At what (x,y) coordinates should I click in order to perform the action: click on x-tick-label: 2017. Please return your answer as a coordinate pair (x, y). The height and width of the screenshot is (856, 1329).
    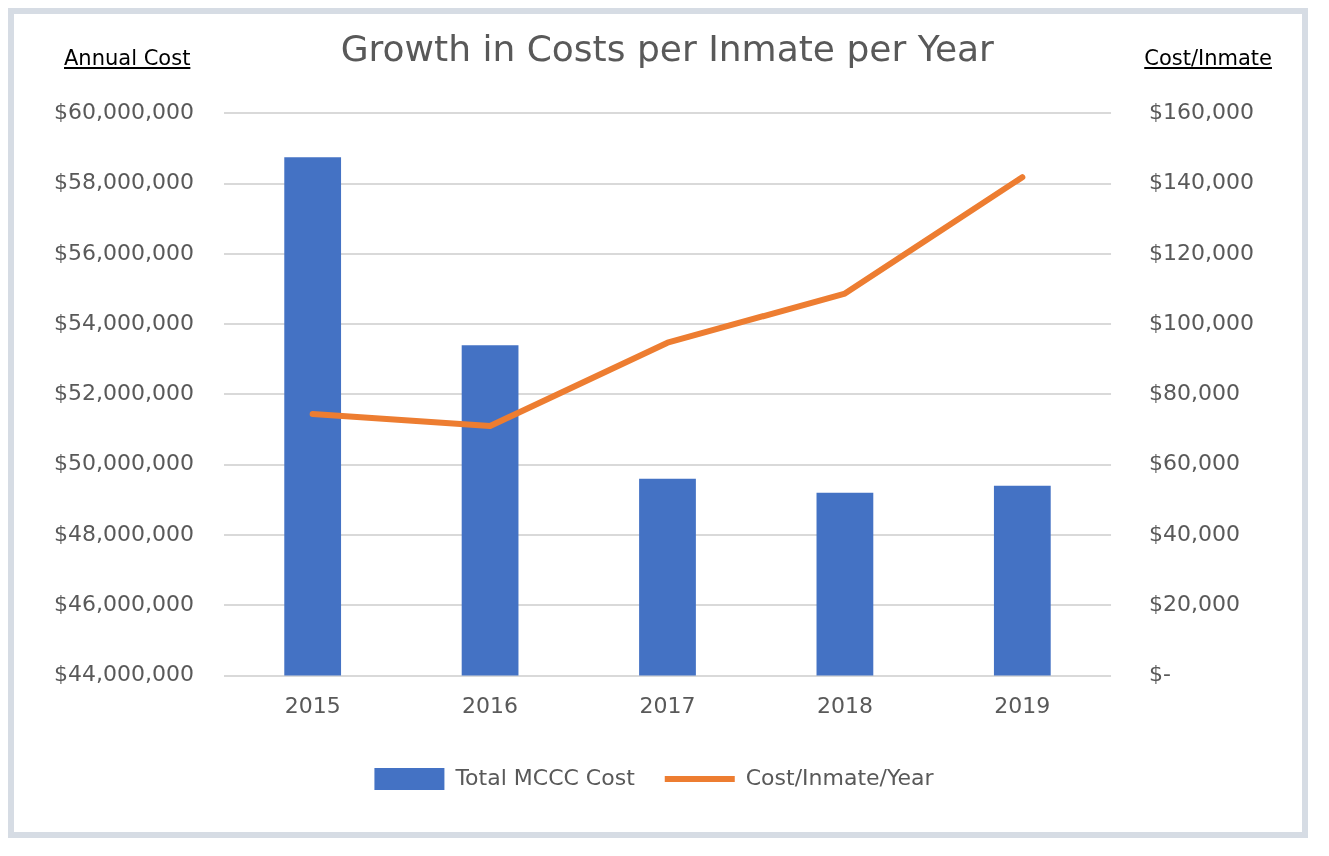
    Looking at the image, I should click on (667, 705).